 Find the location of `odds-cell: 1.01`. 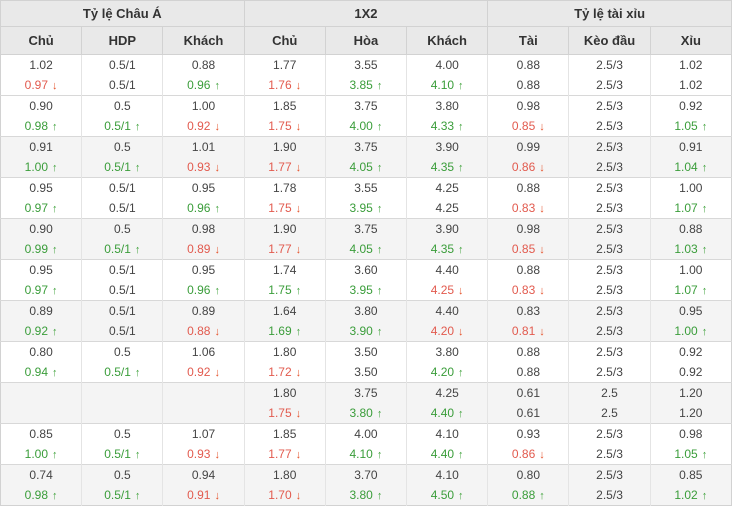

odds-cell: 1.01 is located at coordinates (203, 146).